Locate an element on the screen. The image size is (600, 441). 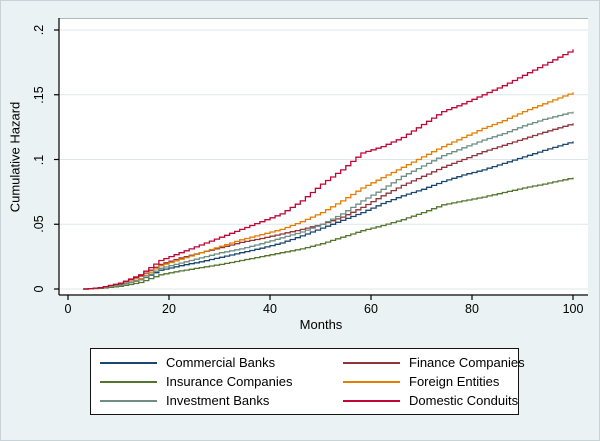
y-tick-label-1: .1 is located at coordinates (39, 159).